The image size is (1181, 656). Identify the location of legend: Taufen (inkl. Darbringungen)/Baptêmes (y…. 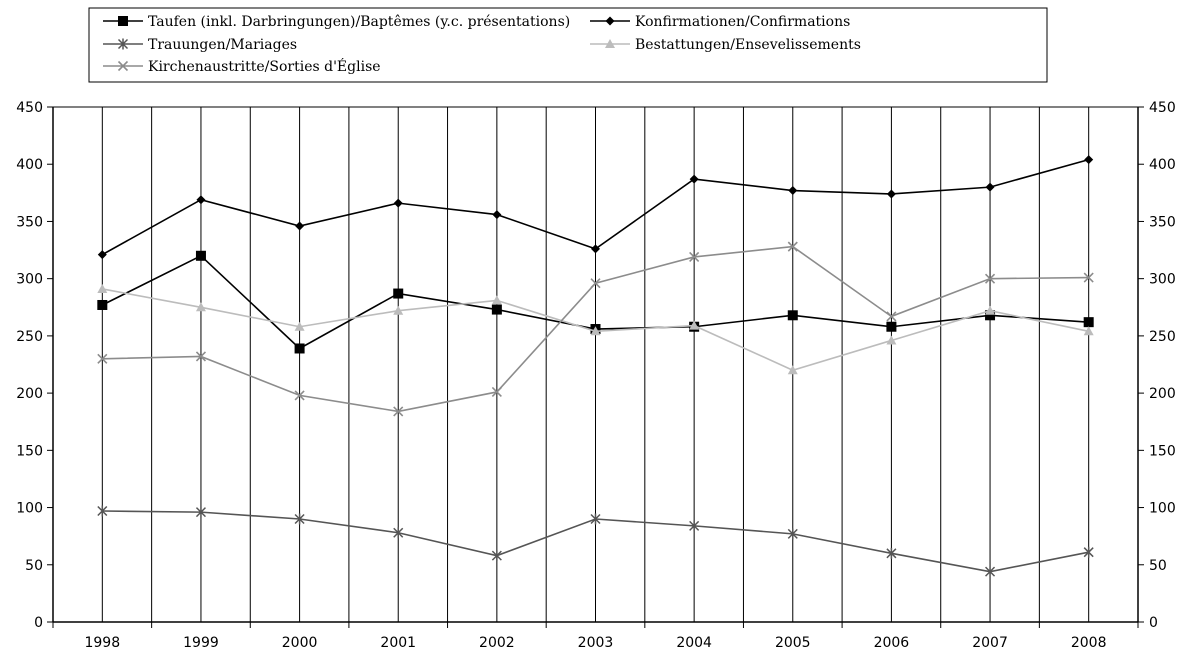
(568, 45).